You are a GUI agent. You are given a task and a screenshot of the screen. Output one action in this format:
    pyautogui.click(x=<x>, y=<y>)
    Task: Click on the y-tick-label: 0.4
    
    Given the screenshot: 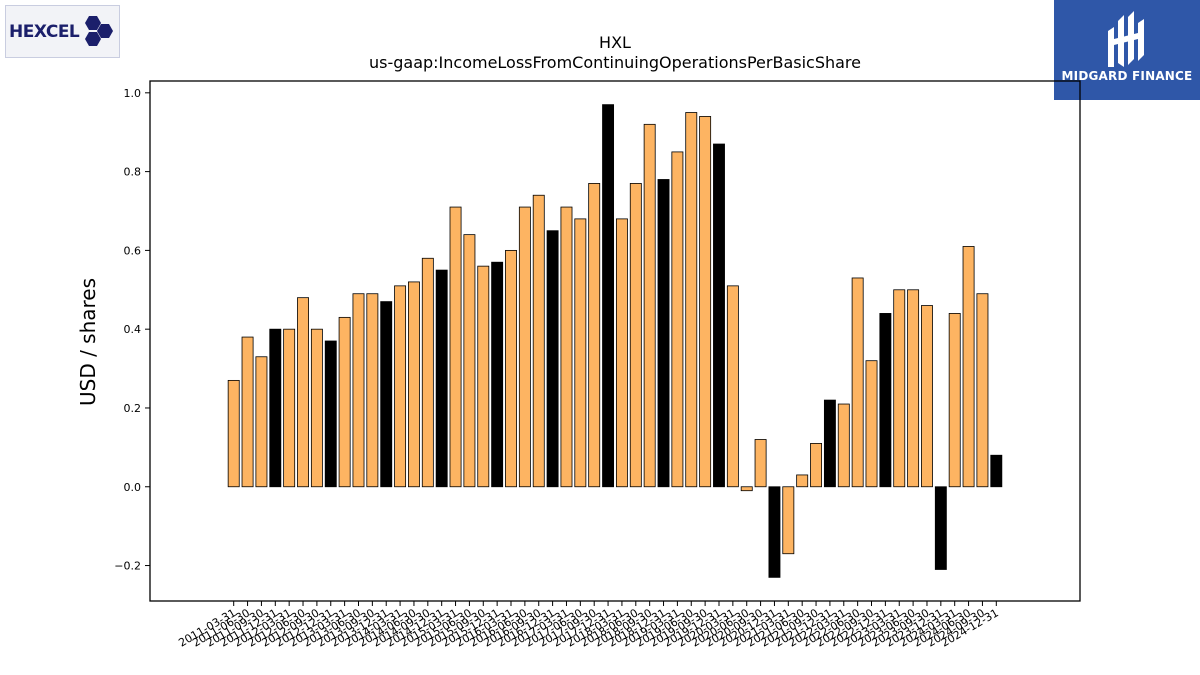 What is the action you would take?
    pyautogui.click(x=133, y=329)
    